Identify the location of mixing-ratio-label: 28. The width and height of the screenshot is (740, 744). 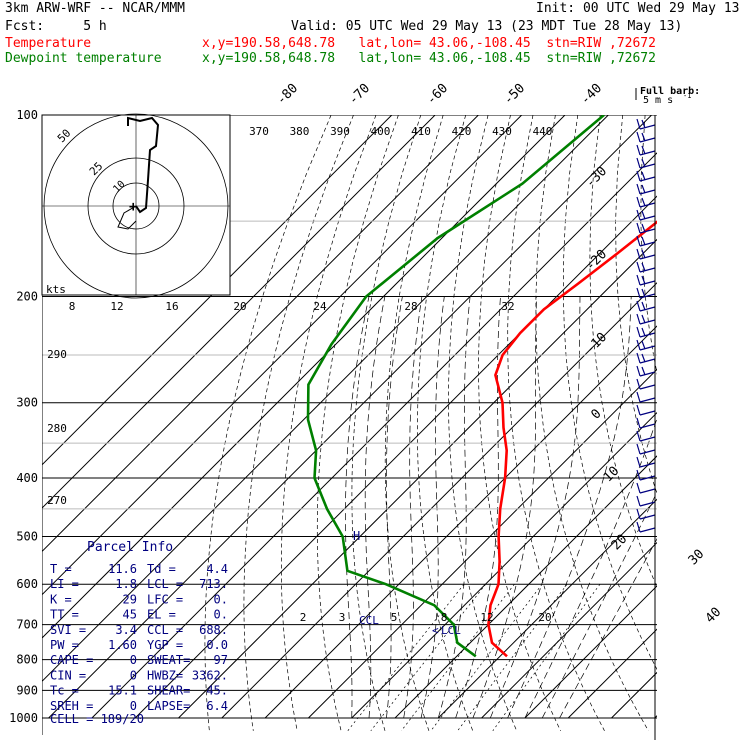
(410, 306).